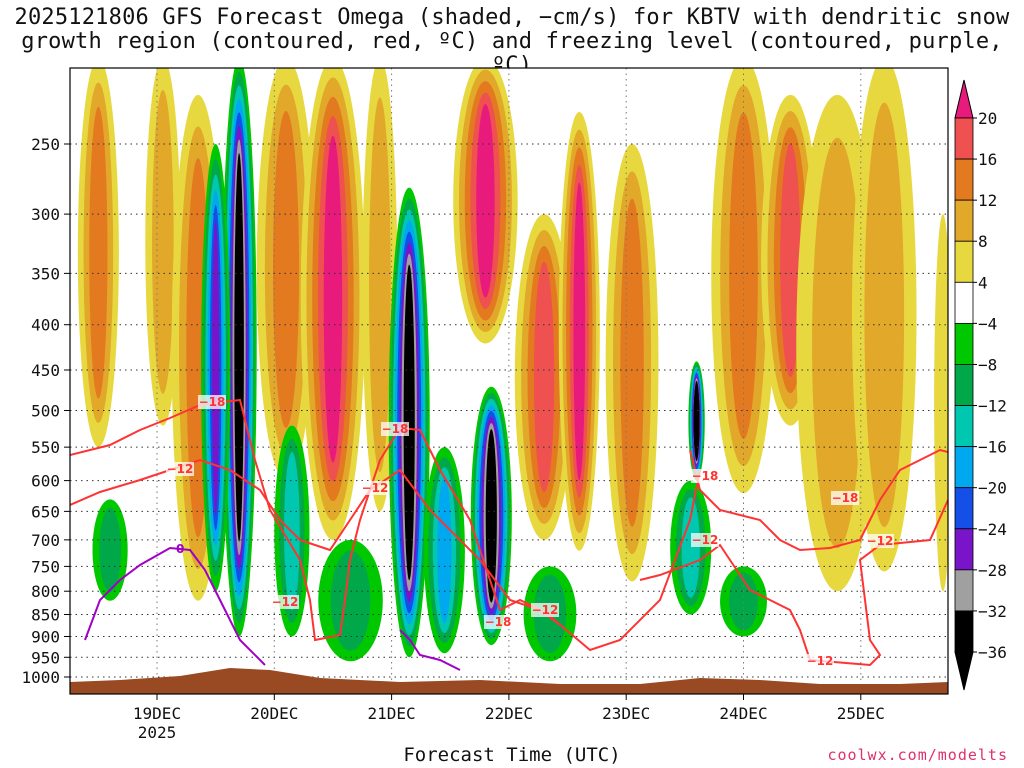  What do you see at coordinates (987, 364) in the screenshot?
I see `colorbar-label: −8` at bounding box center [987, 364].